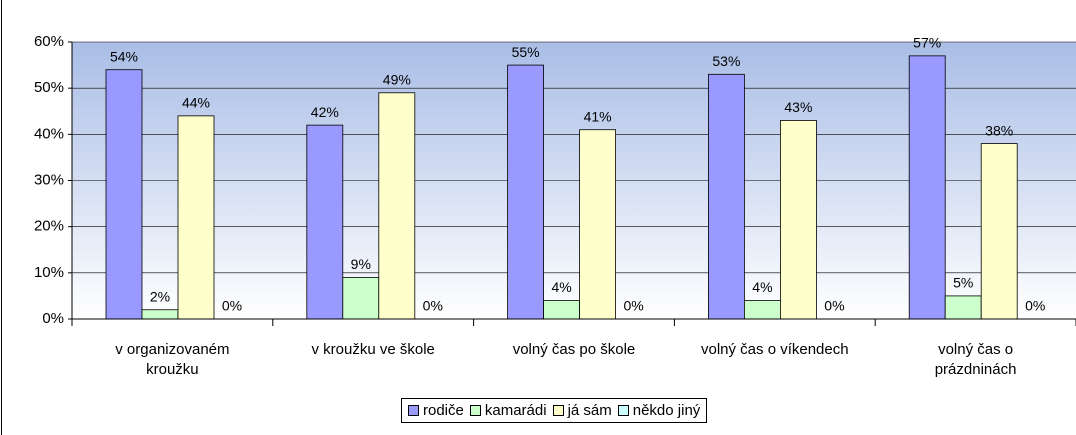 The height and width of the screenshot is (435, 1076). I want to click on data-label: 44%, so click(196, 103).